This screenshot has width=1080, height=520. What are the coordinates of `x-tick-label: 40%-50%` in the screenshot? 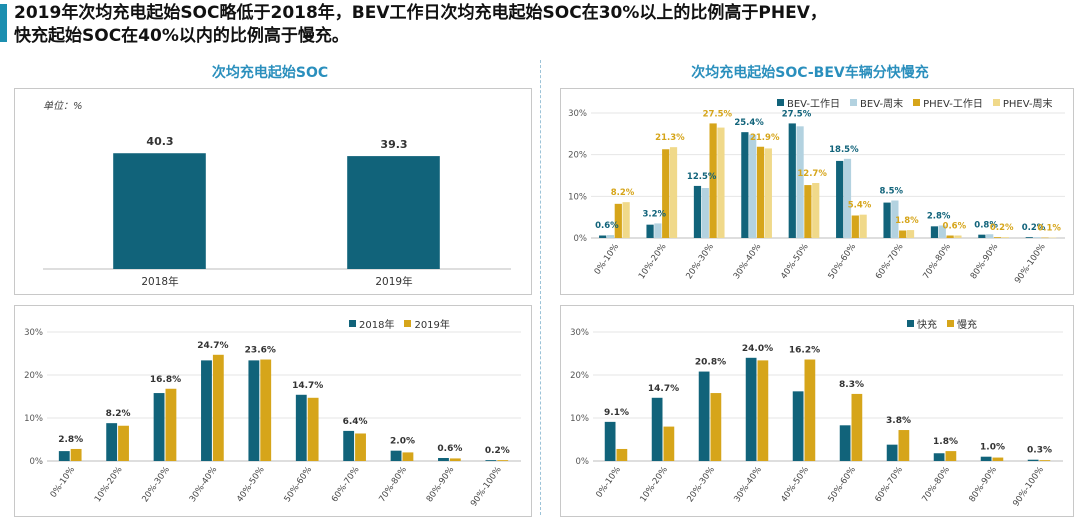 It's located at (251, 484).